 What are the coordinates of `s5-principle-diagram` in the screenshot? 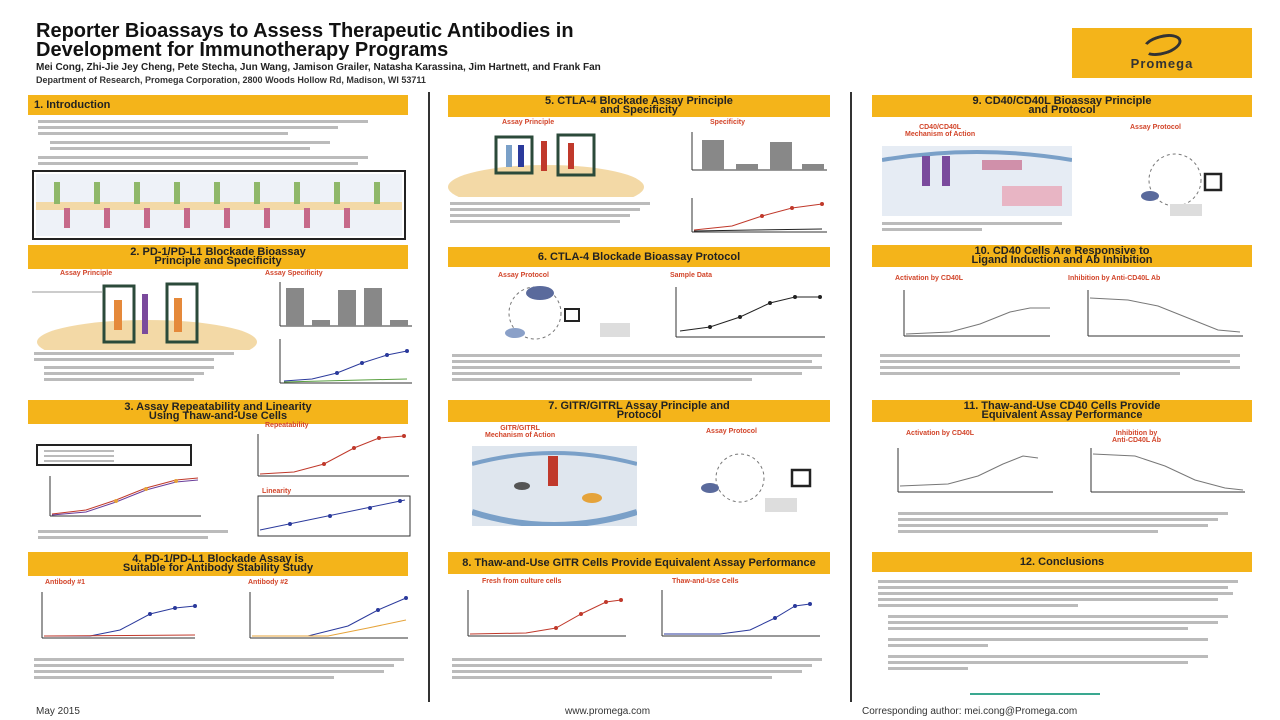 It's located at (546, 168).